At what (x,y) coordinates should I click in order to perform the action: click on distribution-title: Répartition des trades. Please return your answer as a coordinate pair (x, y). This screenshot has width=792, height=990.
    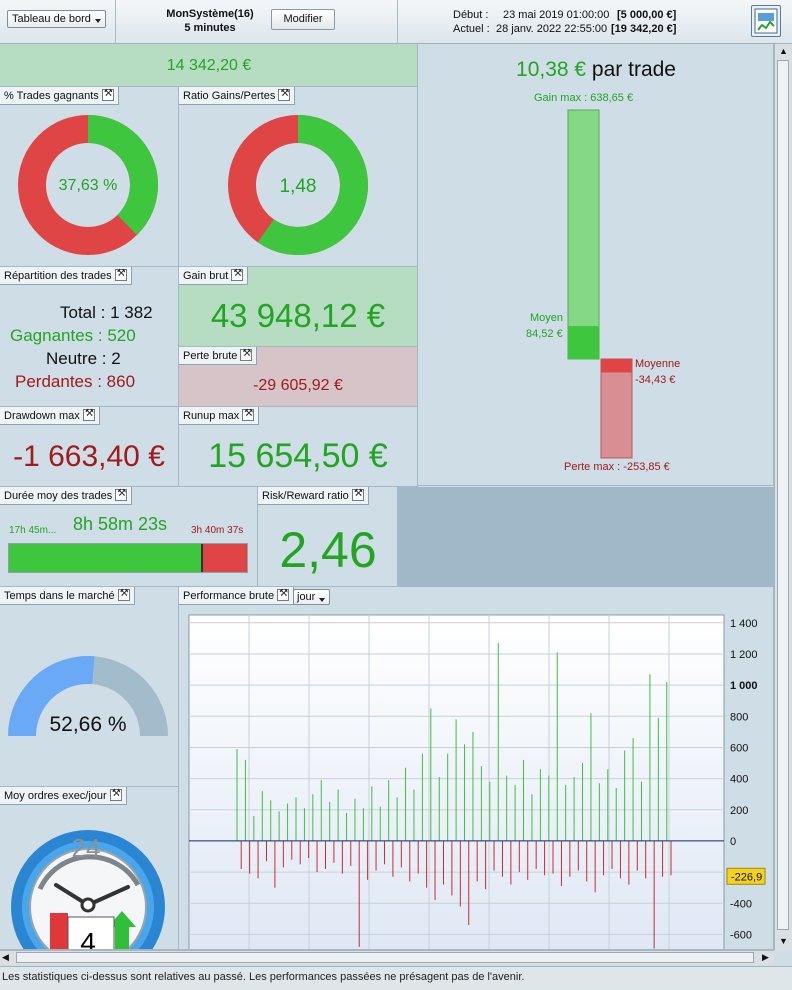
    Looking at the image, I should click on (66, 276).